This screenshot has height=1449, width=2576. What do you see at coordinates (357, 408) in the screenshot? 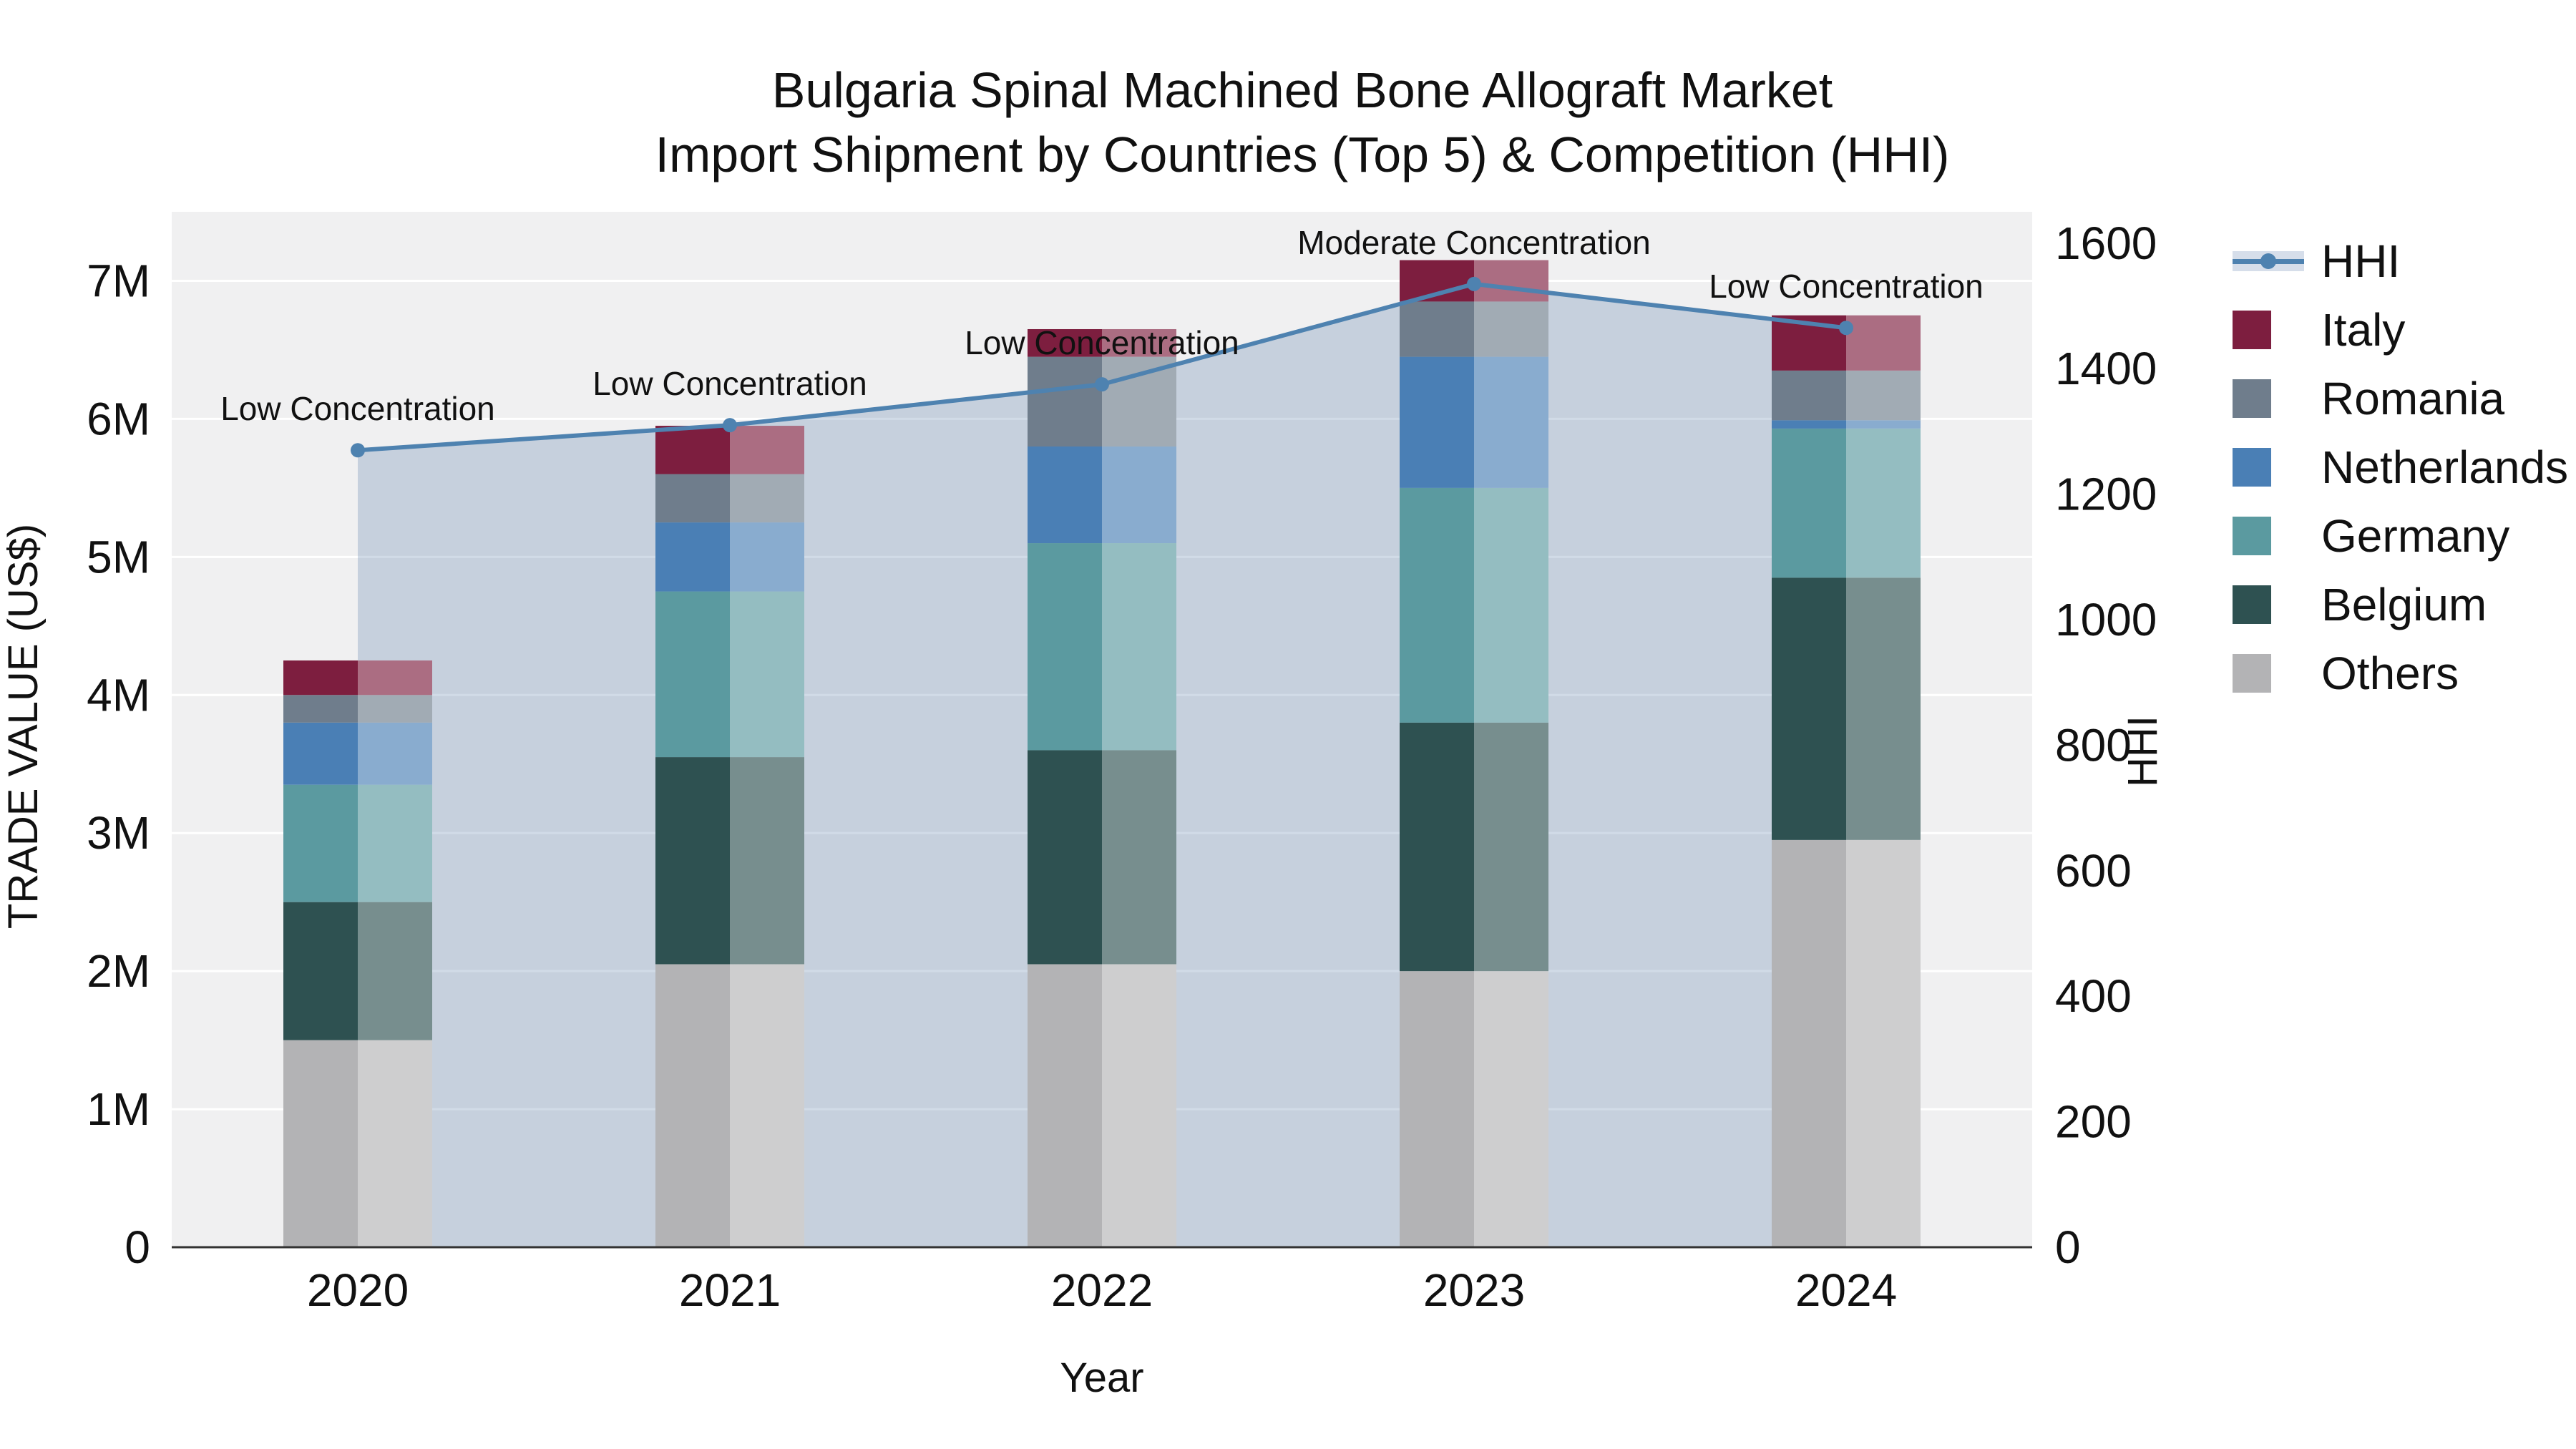
I see `hhi-annotation-2020: Low Concentration` at bounding box center [357, 408].